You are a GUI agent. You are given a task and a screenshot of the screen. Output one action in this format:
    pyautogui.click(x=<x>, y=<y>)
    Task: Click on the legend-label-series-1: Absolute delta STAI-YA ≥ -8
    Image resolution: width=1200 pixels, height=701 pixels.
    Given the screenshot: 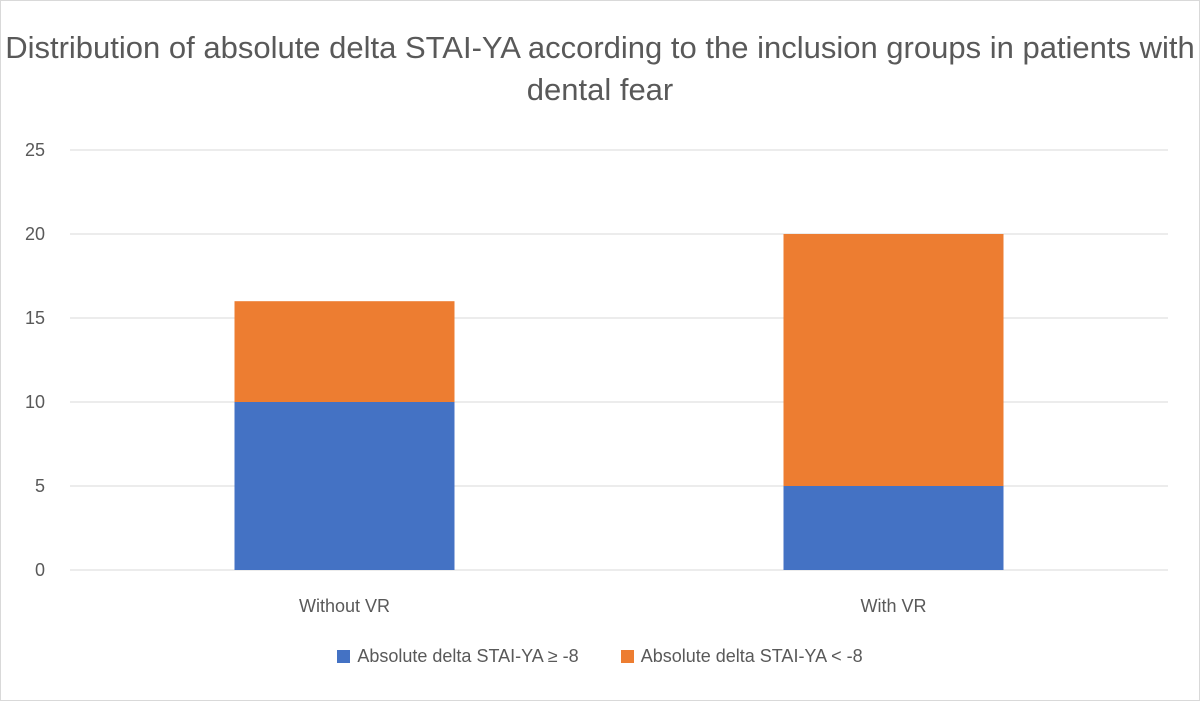 What is the action you would take?
    pyautogui.click(x=468, y=656)
    